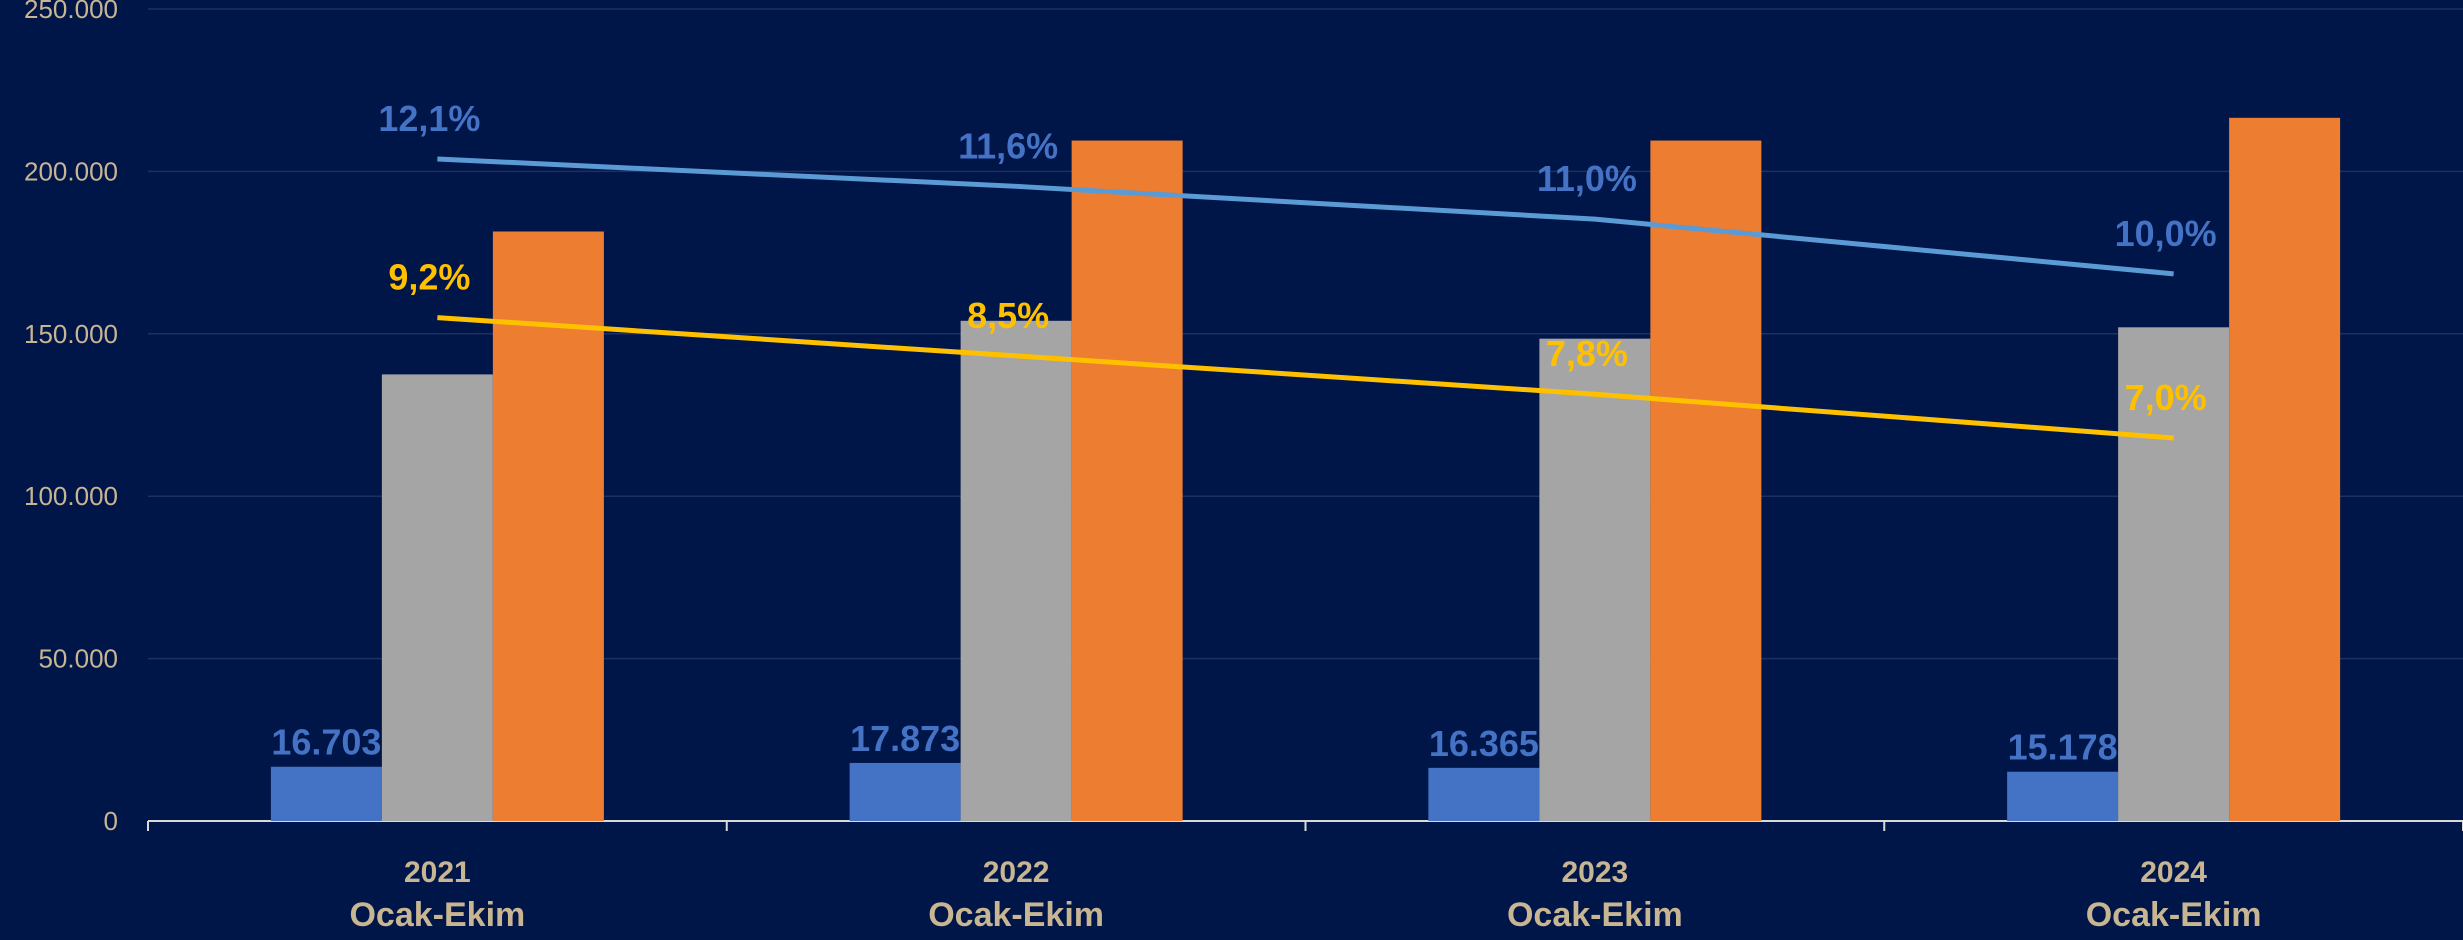 The image size is (2463, 940). Describe the element at coordinates (1008, 145) in the screenshot. I see `line-data-label: 11,6%` at that location.